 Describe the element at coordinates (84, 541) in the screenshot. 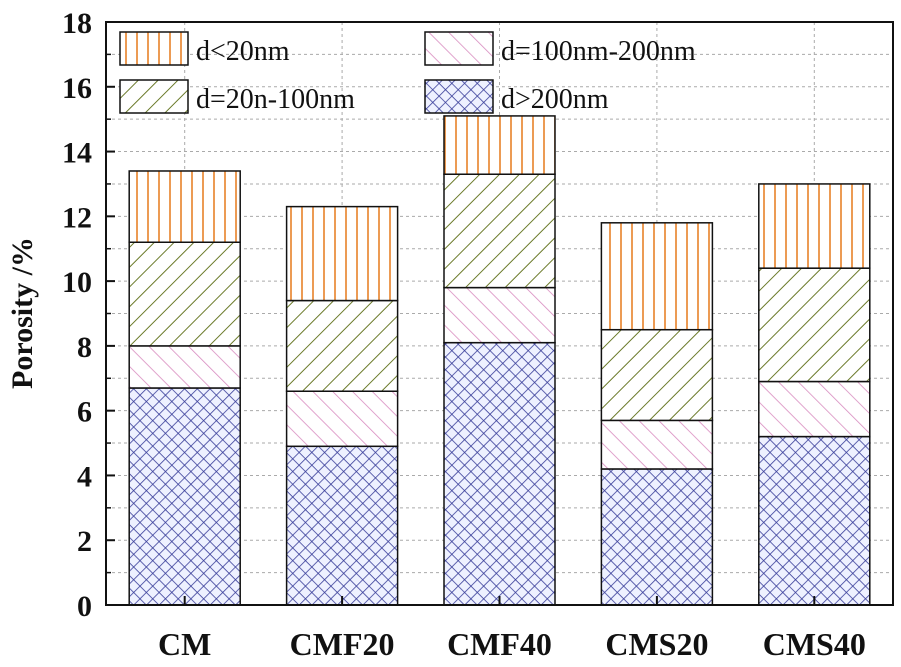

I see `y-tick-label: 2` at that location.